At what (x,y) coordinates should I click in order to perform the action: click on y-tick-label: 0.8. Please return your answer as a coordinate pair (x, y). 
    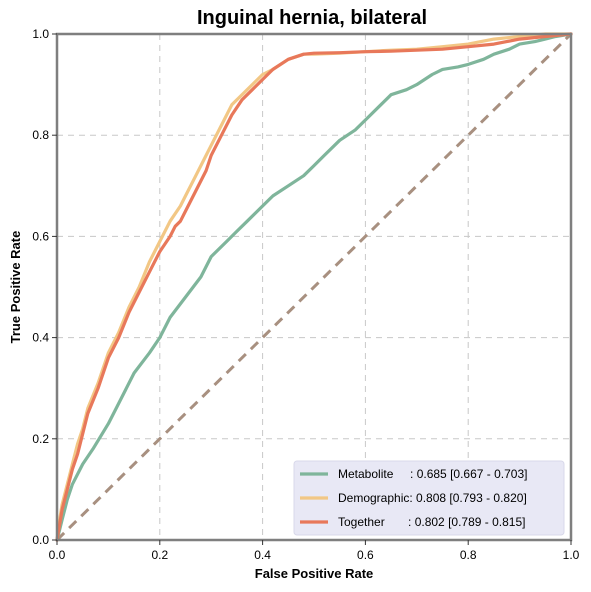
    Looking at the image, I should click on (40, 135).